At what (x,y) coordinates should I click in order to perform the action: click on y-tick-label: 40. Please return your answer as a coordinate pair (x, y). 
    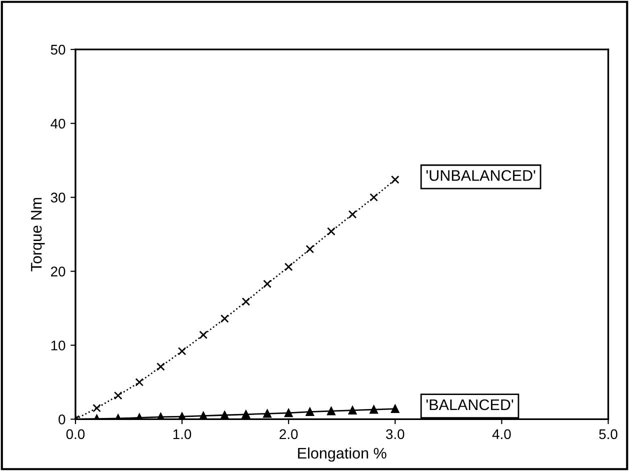
    Looking at the image, I should click on (58, 123).